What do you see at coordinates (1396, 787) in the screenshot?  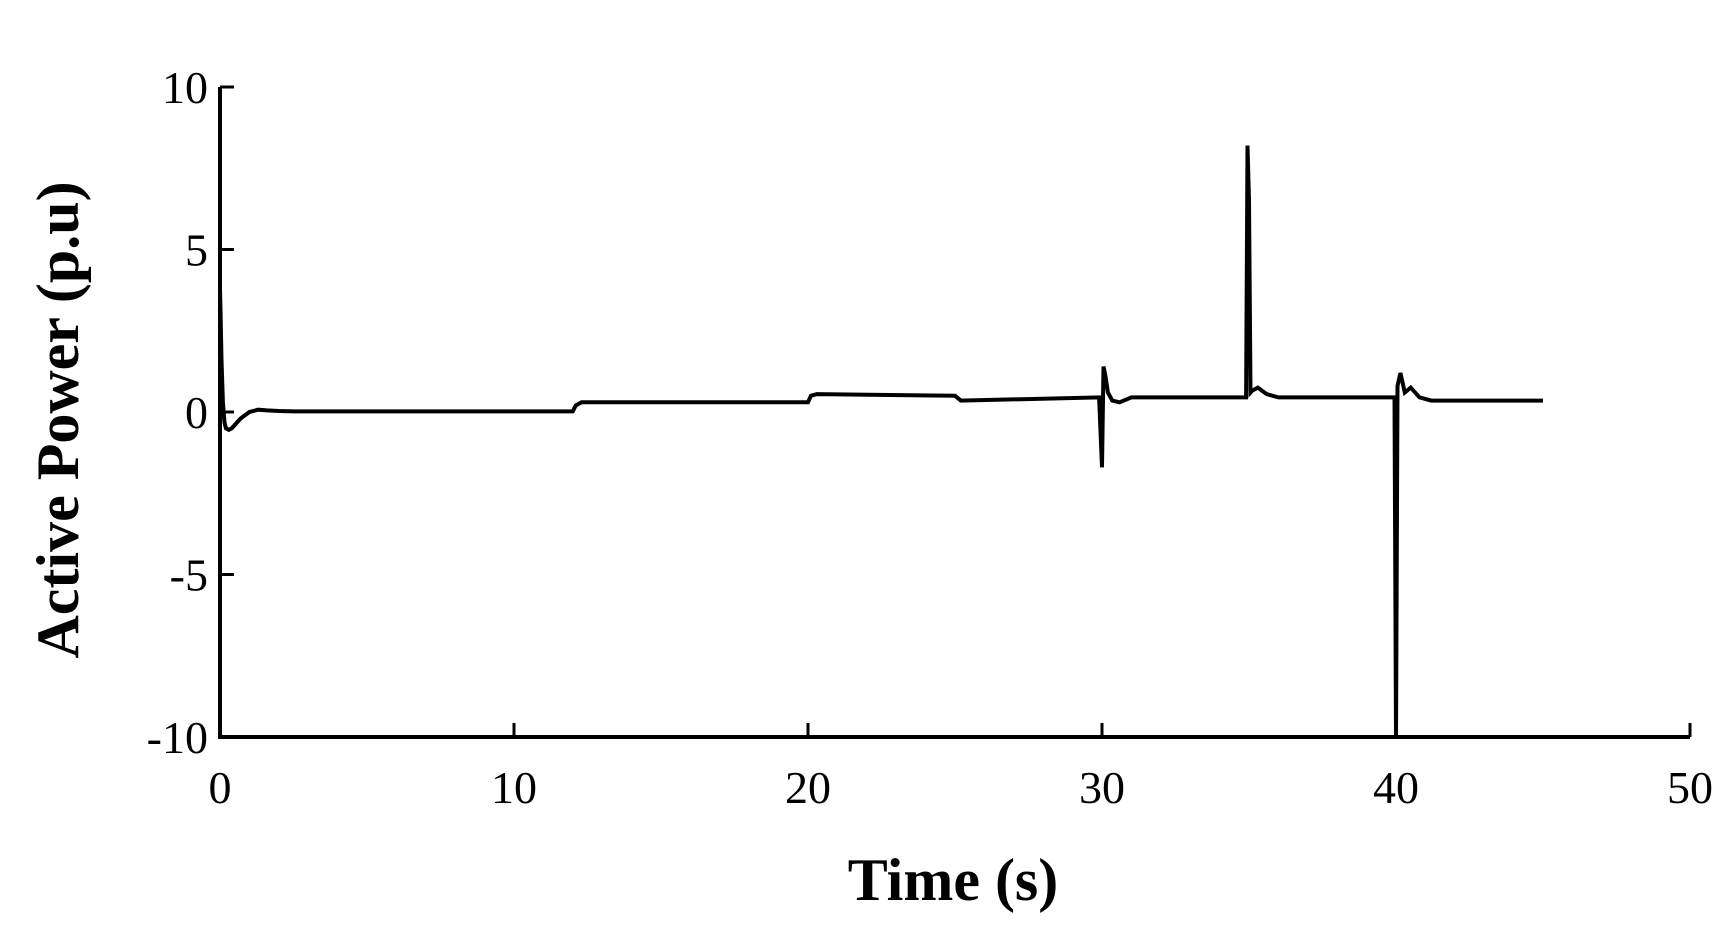 I see `x-tick-label: 40` at bounding box center [1396, 787].